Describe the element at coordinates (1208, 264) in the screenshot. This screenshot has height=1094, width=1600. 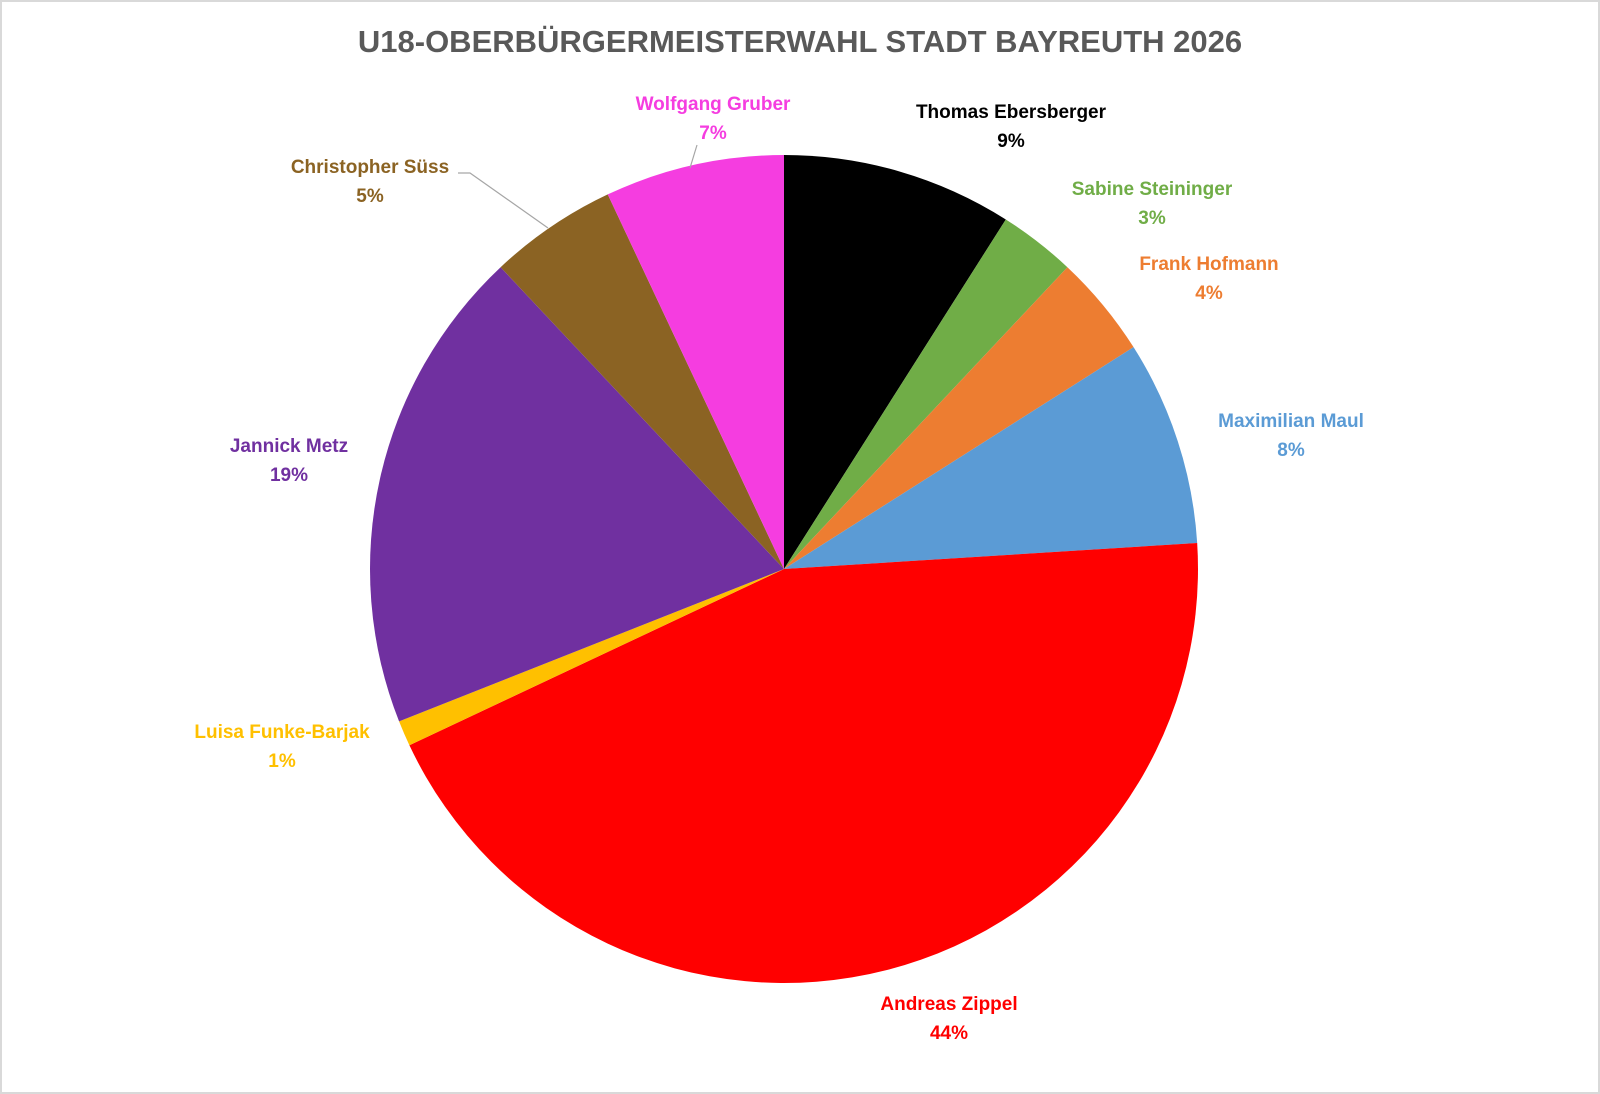
I see `slice-label-name: Frank Hofmann` at that location.